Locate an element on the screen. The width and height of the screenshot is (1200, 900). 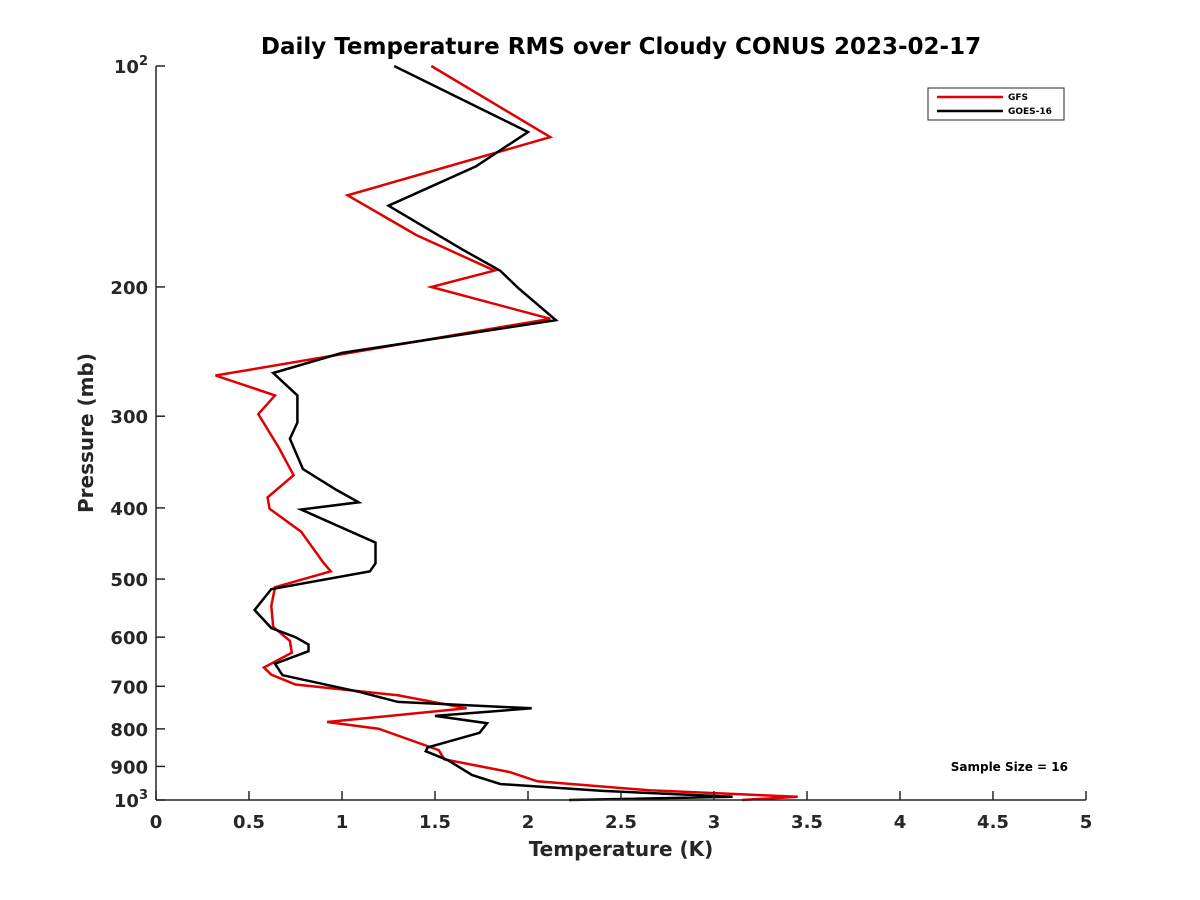
y-tick-label: 800 is located at coordinates (129, 730).